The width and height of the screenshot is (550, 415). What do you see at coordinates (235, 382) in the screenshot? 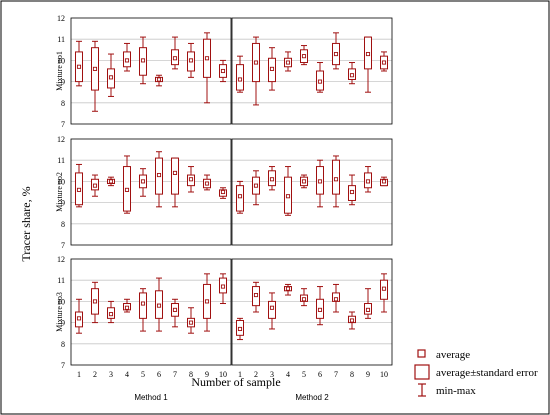
I see `x-axis-label: Number of sample` at bounding box center [235, 382].